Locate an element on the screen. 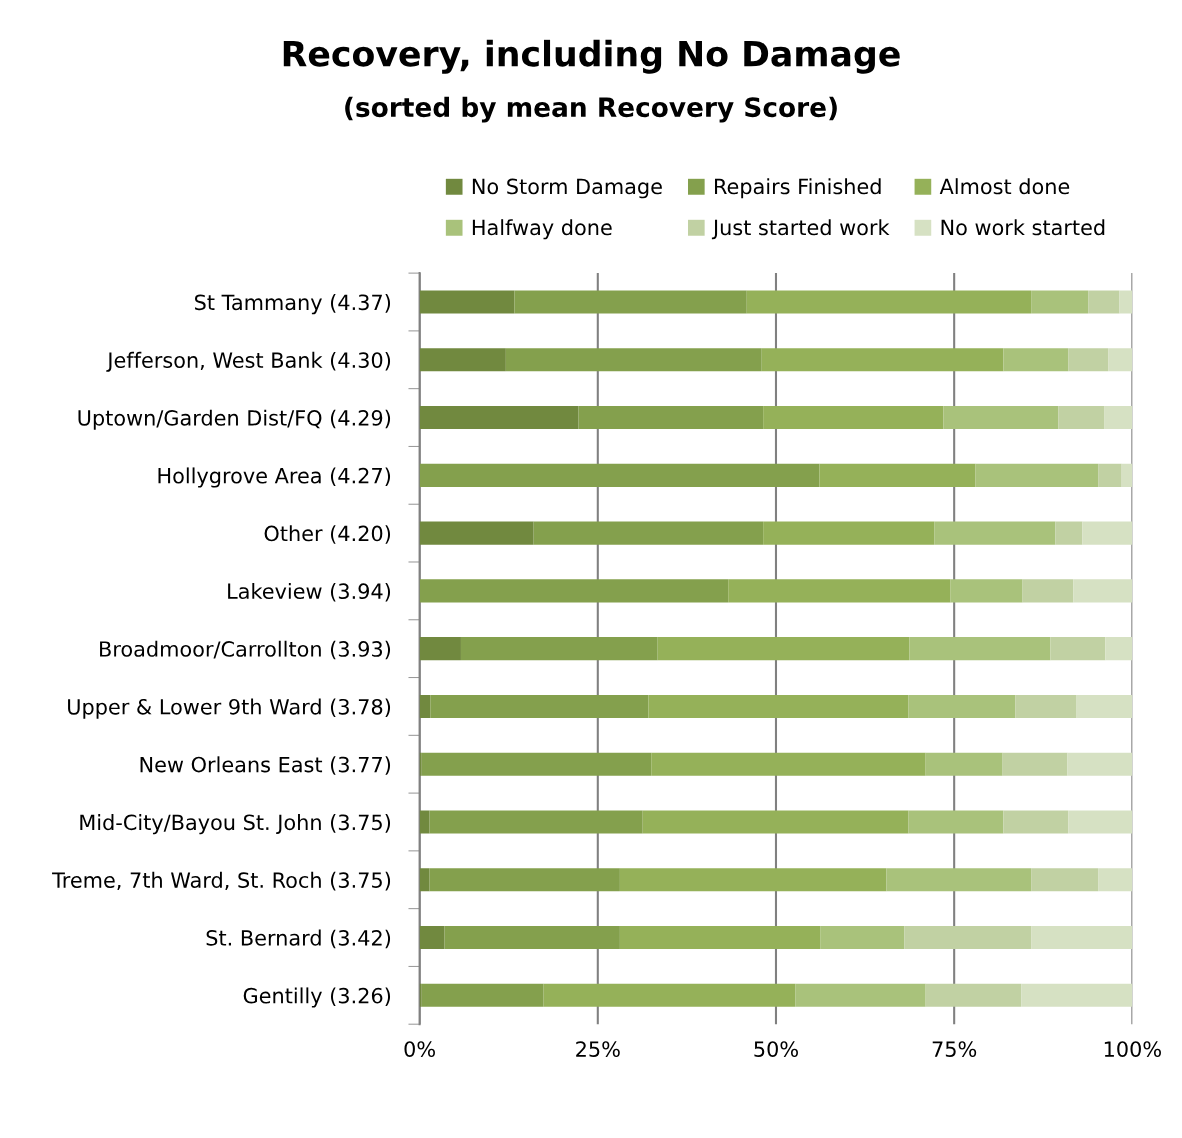 The width and height of the screenshot is (1182, 1138). y-tick-label: New Orleans East (3.77) is located at coordinates (265, 765).